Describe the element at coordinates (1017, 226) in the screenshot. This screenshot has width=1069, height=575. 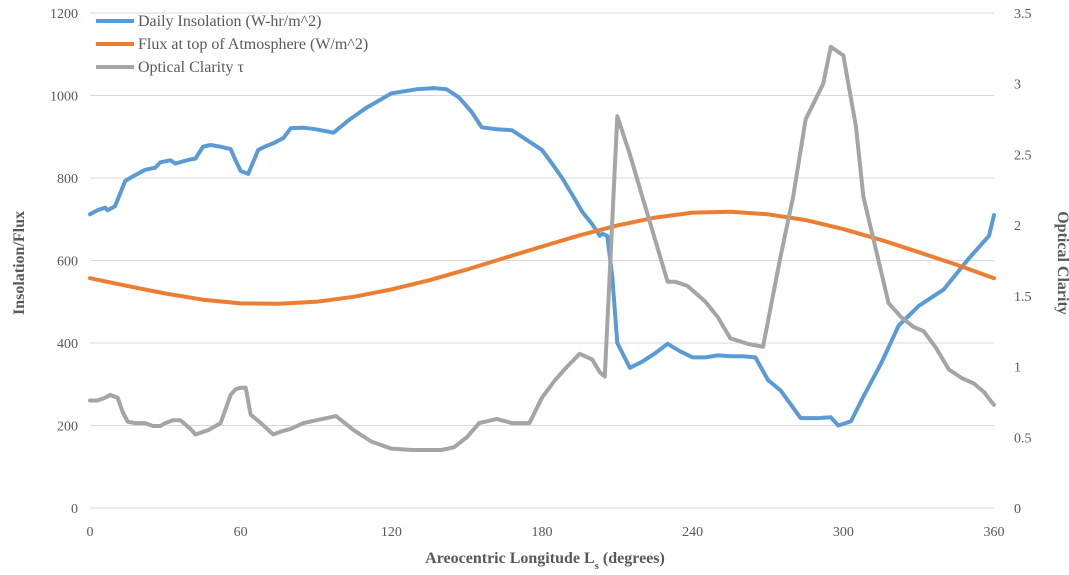
I see `y-right-tick-label-4: 2` at that location.